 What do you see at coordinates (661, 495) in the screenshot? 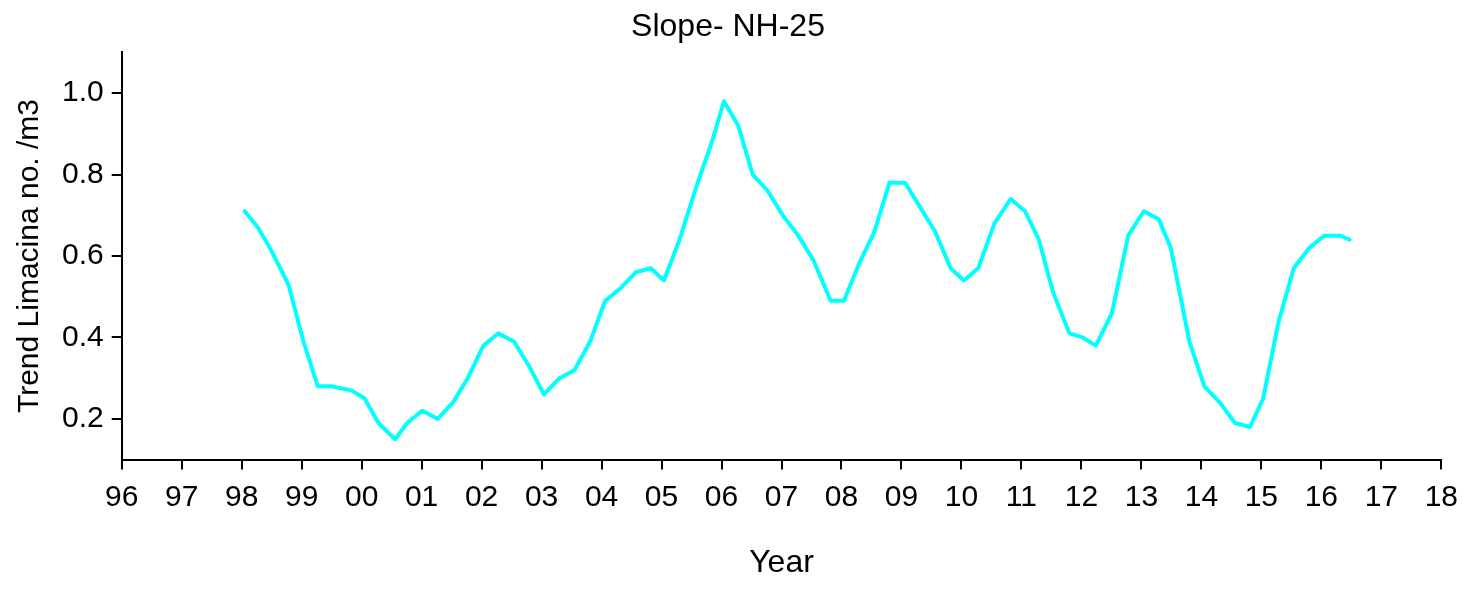
I see `x-tick-label: 05` at bounding box center [661, 495].